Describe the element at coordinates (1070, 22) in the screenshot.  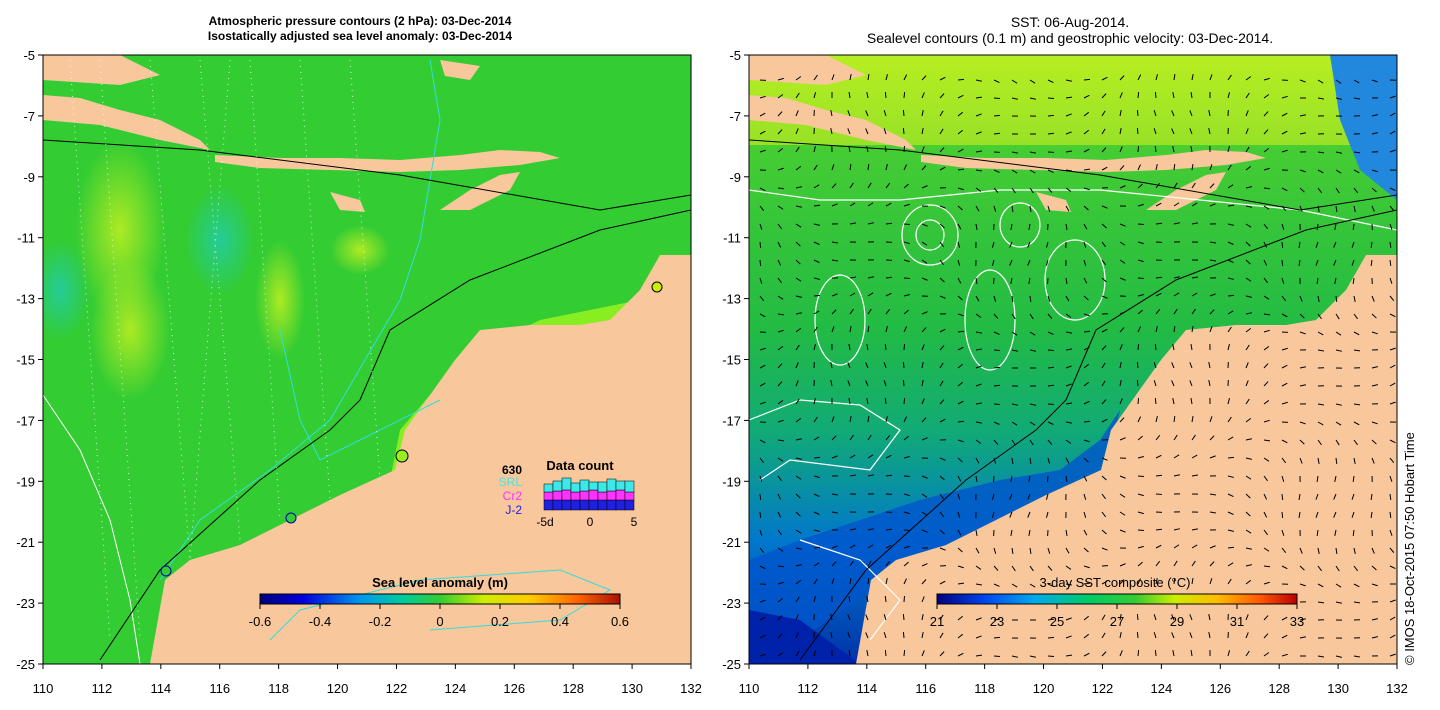
I see `right-title-line1: SST: 06-Aug-2014.` at that location.